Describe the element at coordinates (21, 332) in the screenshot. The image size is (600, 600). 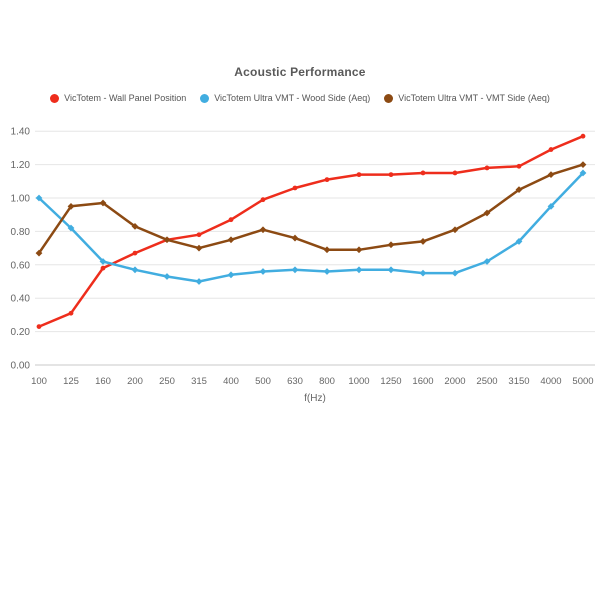
I see `y-axis-tick-label: 0.20` at that location.